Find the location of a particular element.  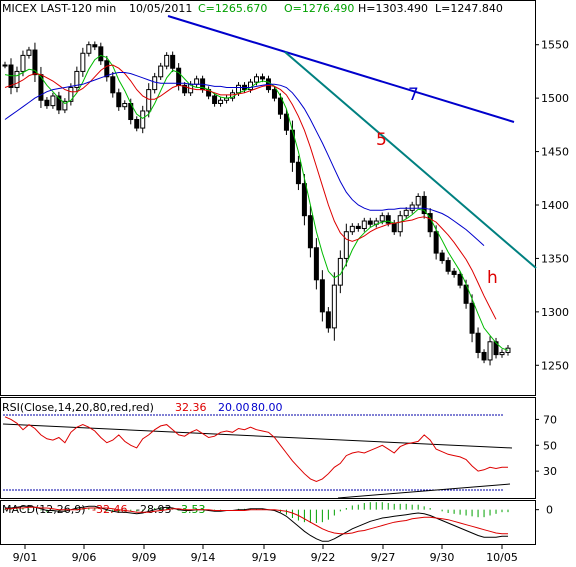

x-tick-label: 9/09 is located at coordinates (144, 557).